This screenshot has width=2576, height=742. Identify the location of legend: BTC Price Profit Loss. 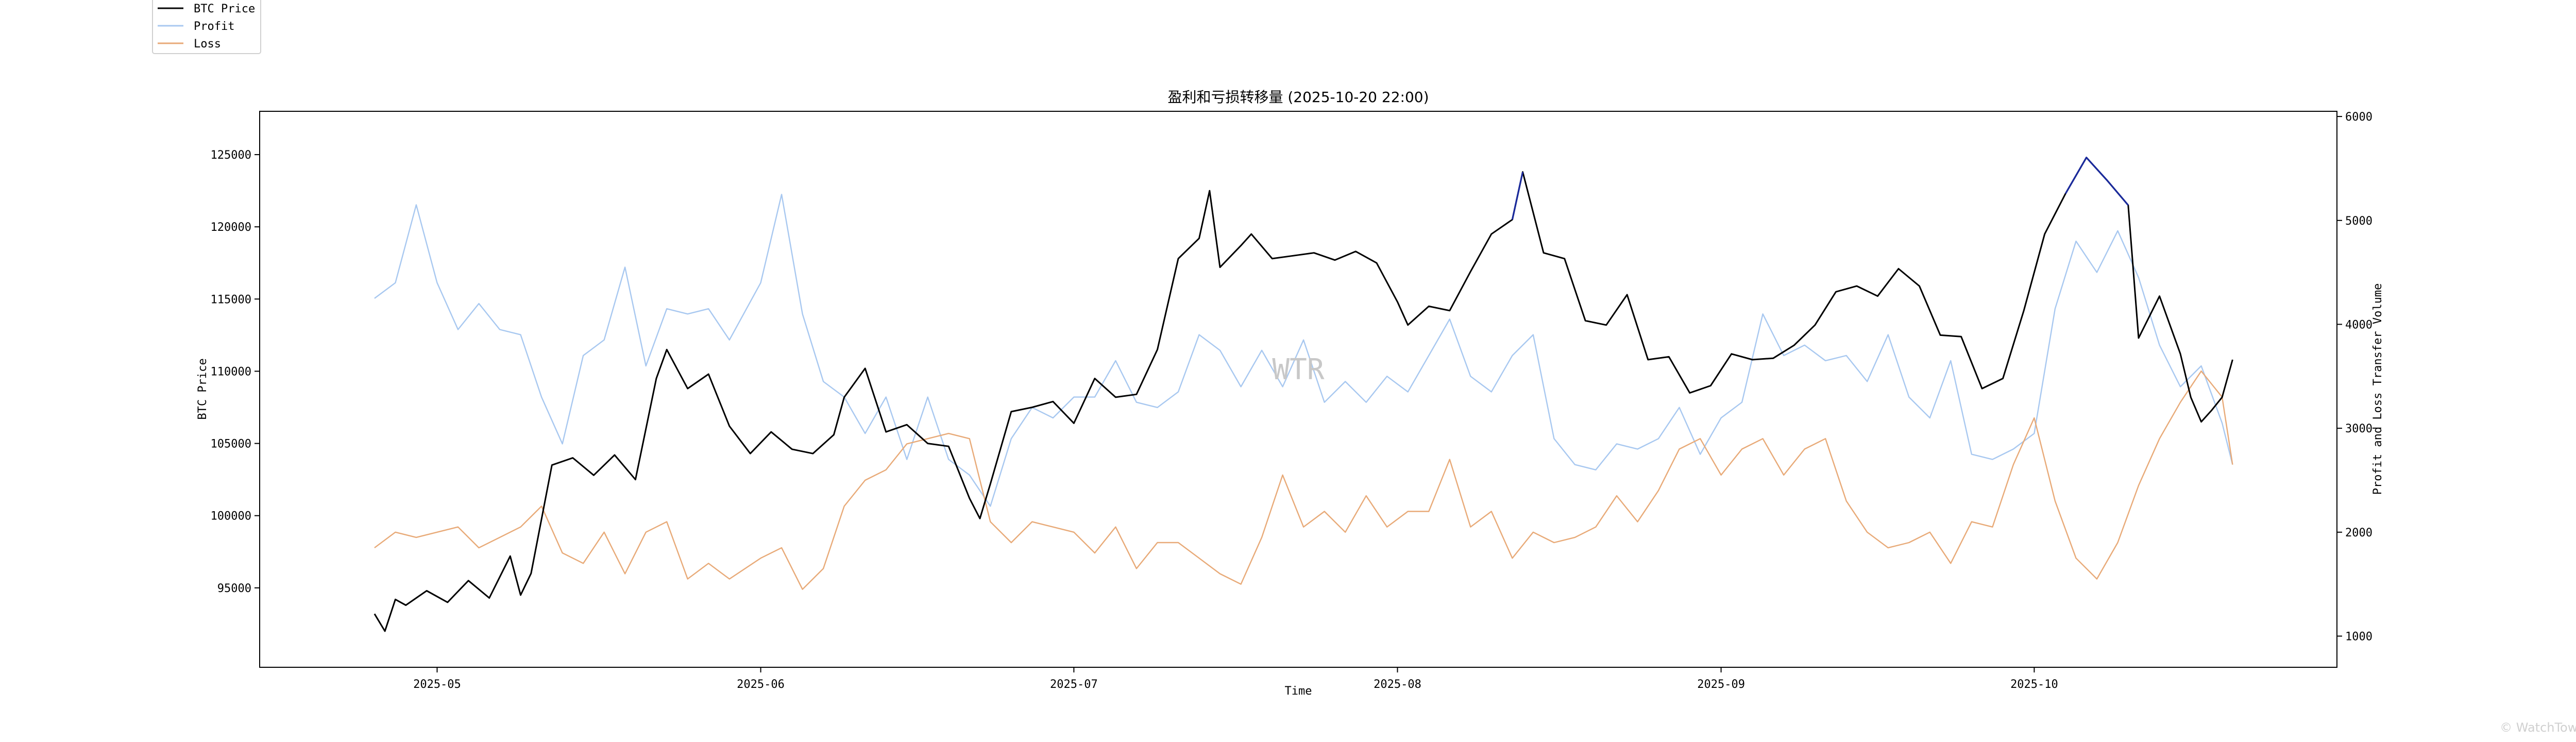
(206, 27).